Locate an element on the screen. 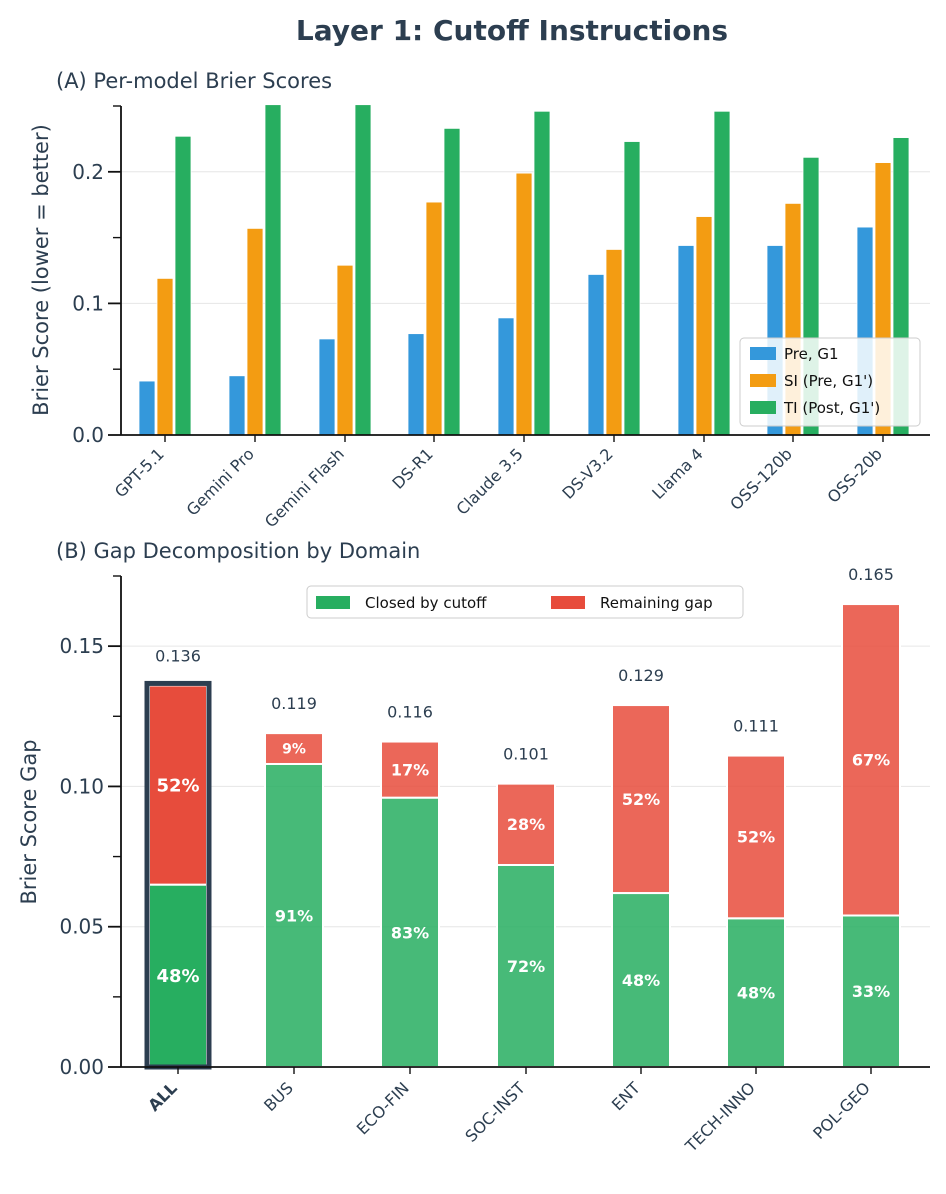  panel-b-y-label: Brier Score Gap is located at coordinates (29, 821).